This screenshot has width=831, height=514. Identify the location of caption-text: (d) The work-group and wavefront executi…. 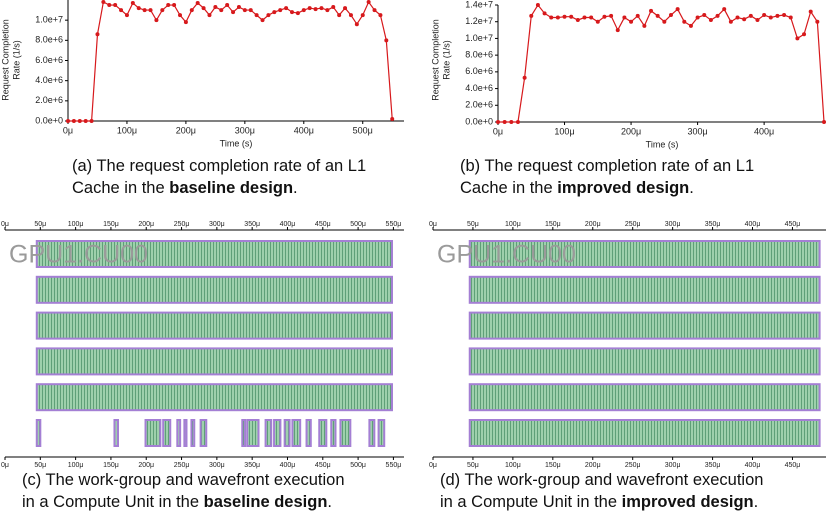
(601, 480).